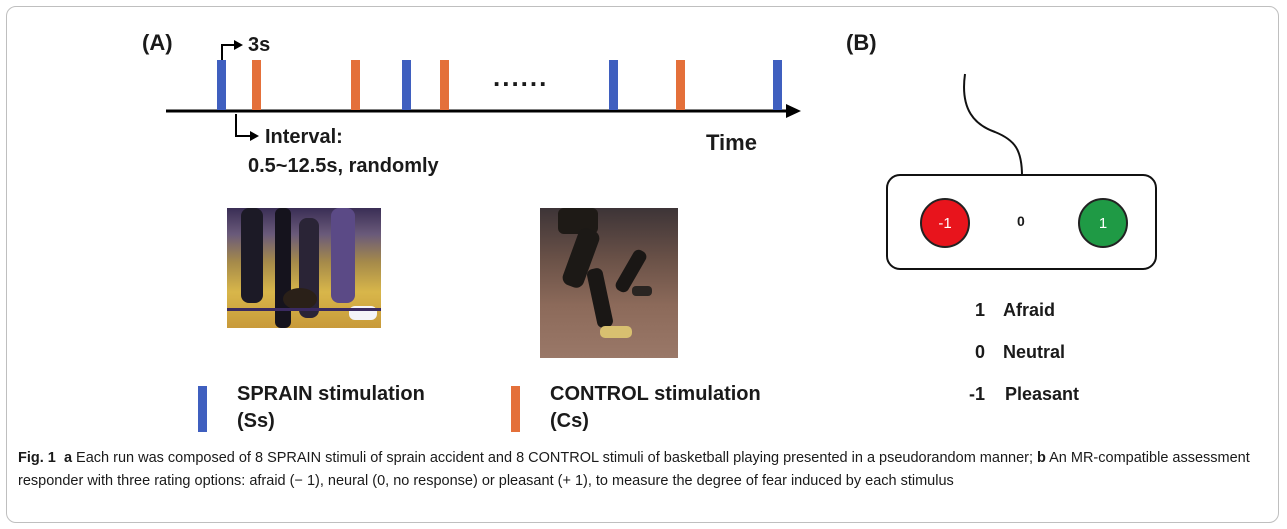 The height and width of the screenshot is (529, 1287). What do you see at coordinates (238, 45) in the screenshot?
I see `duration-arrowhead` at bounding box center [238, 45].